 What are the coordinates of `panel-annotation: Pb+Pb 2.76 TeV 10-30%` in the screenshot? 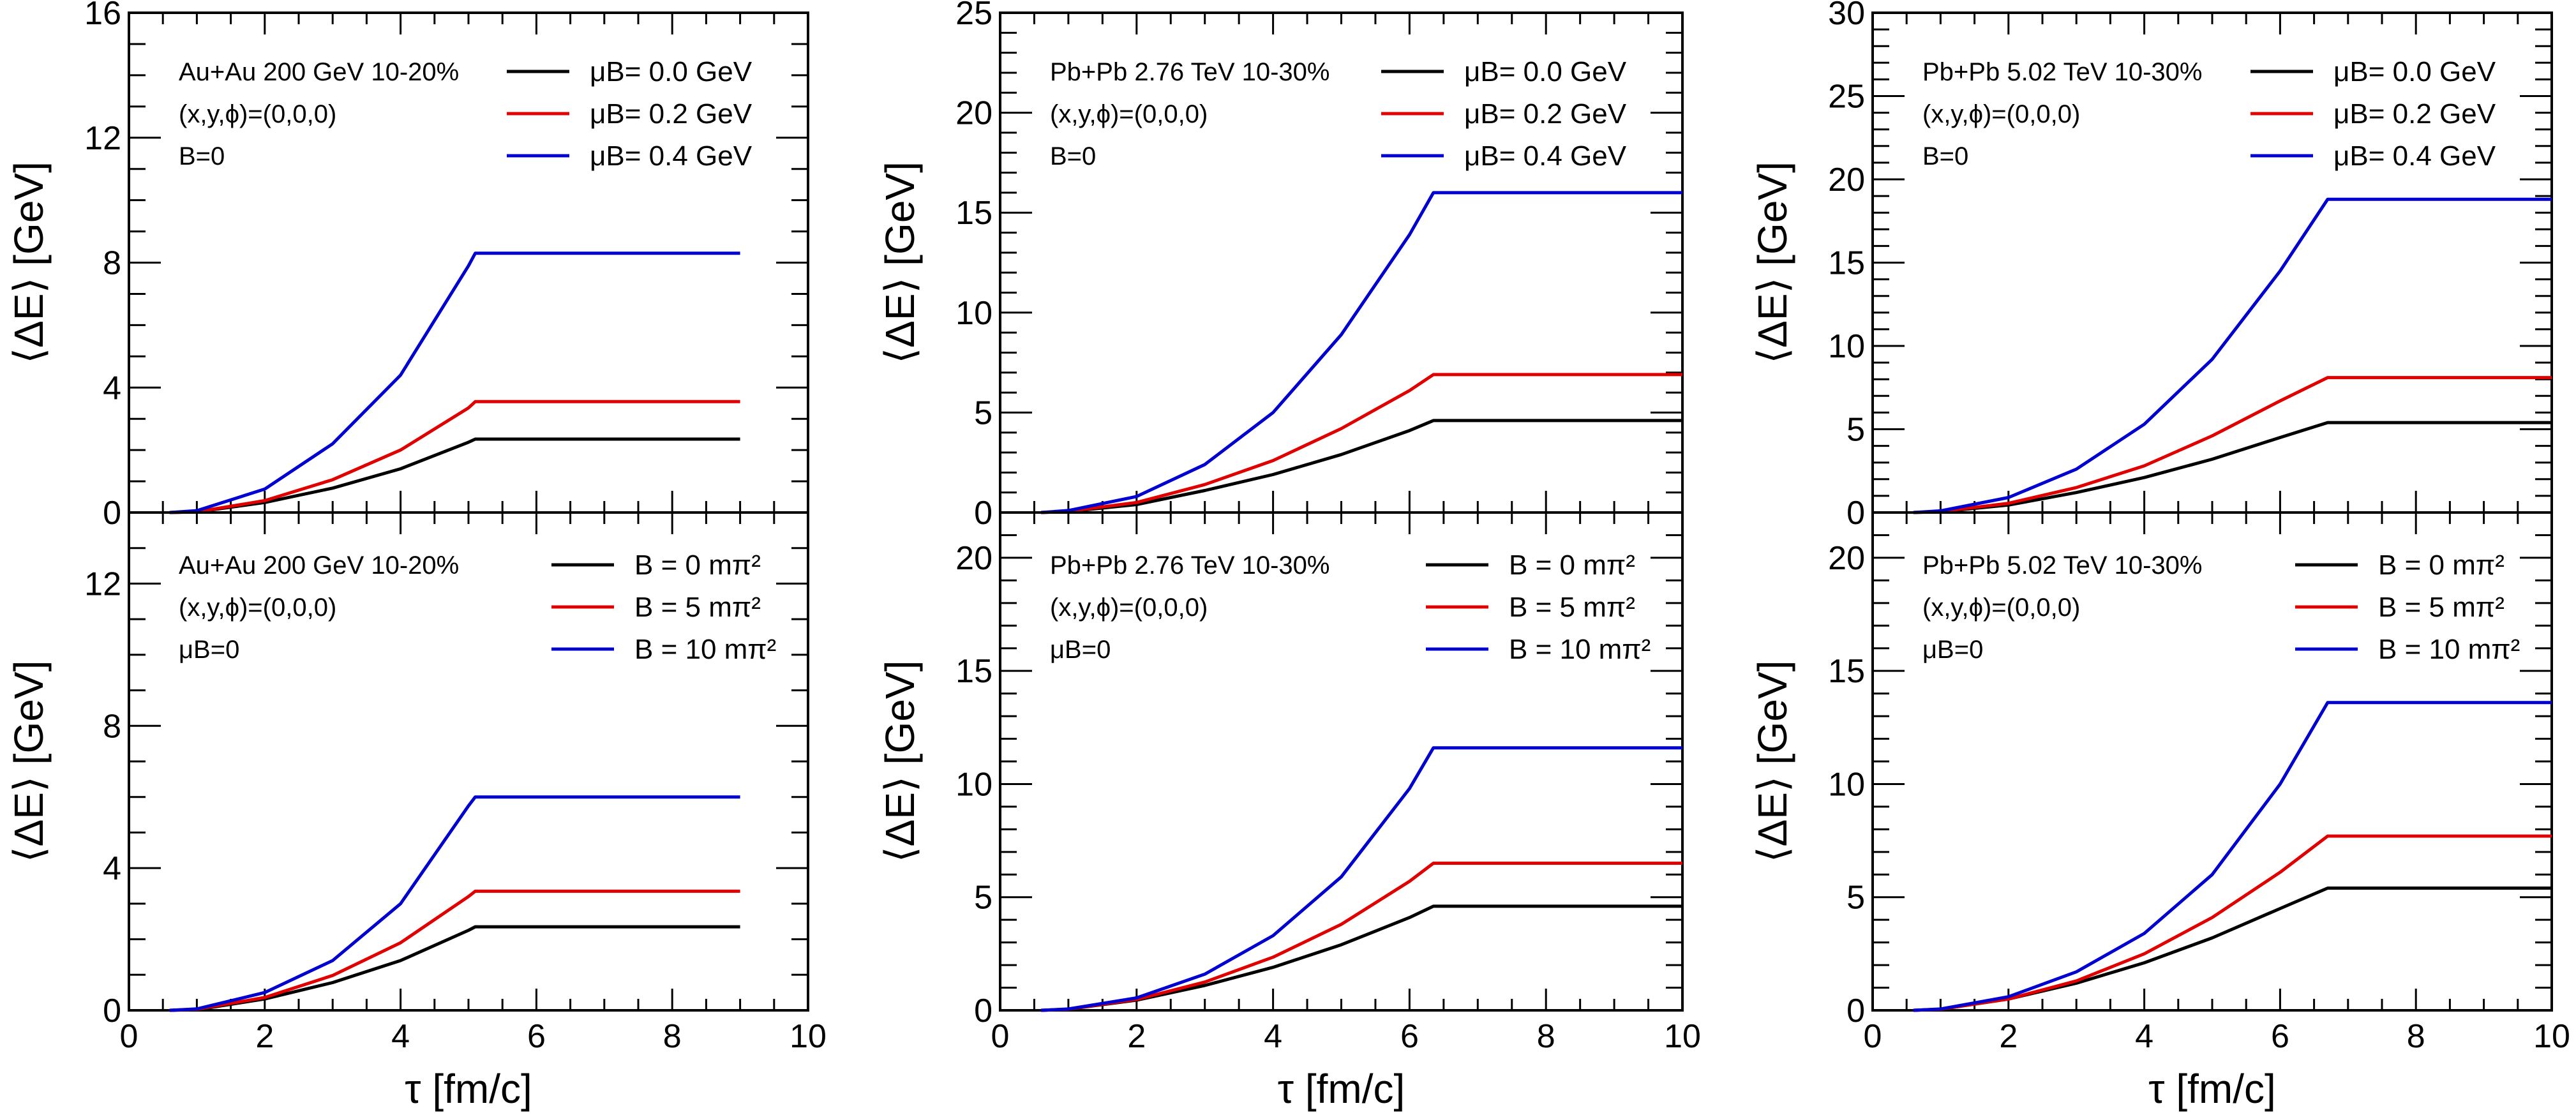 It's located at (1189, 72).